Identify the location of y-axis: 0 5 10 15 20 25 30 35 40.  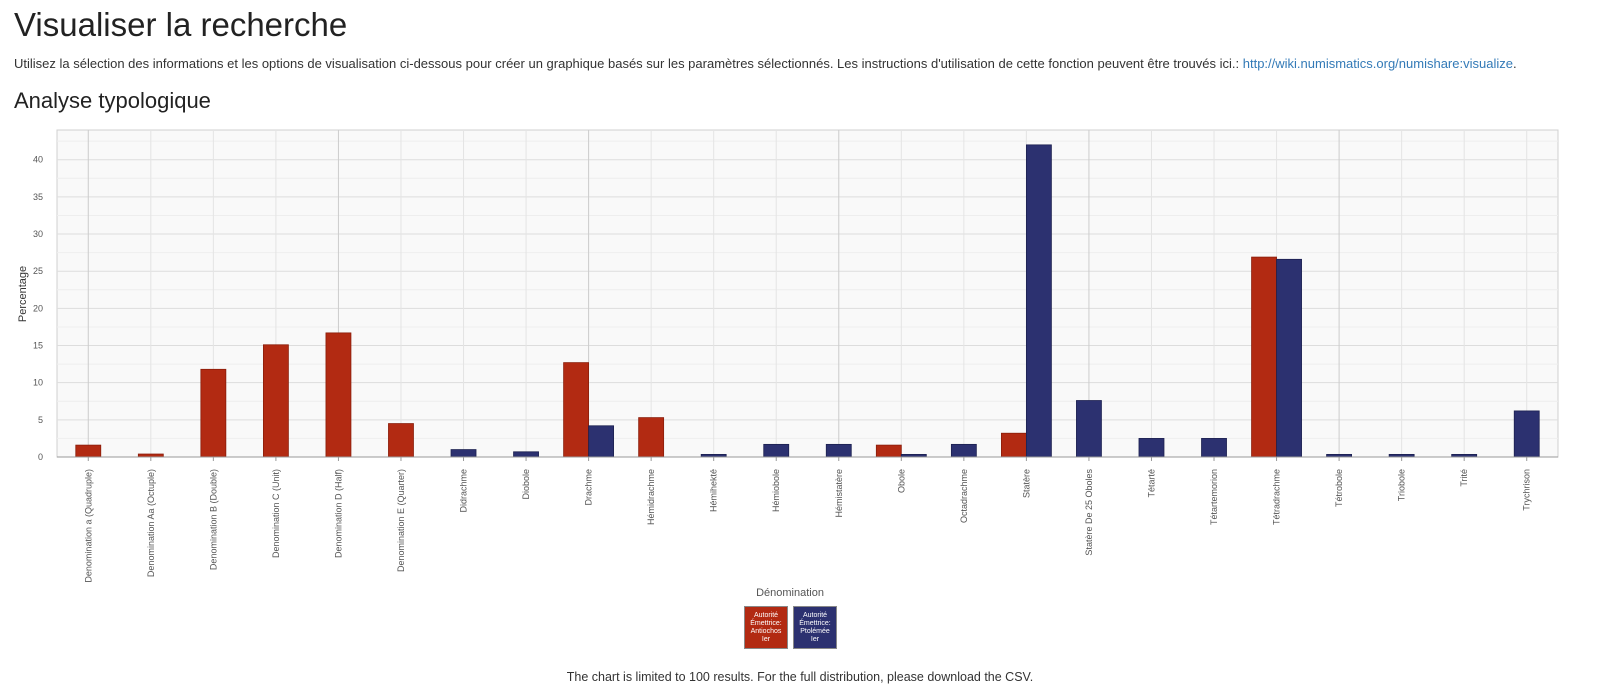
(38, 308).